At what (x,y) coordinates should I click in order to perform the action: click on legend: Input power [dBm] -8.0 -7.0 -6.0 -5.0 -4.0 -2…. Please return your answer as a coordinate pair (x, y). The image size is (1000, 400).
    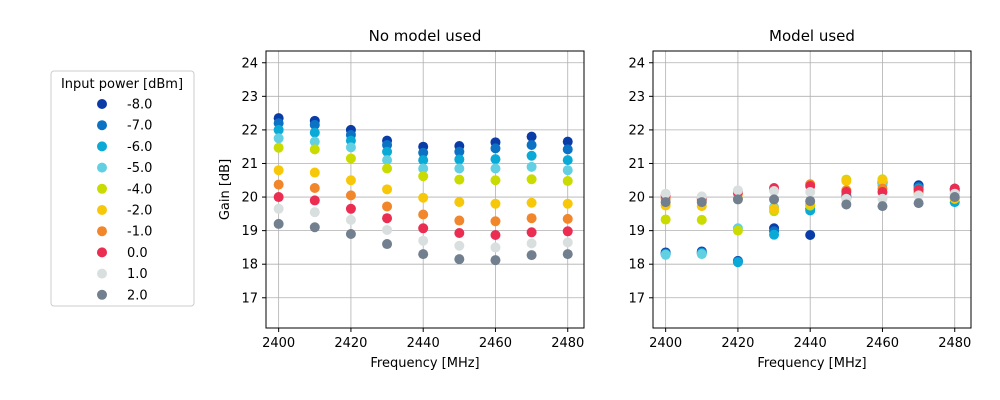
    Looking at the image, I should click on (122, 188).